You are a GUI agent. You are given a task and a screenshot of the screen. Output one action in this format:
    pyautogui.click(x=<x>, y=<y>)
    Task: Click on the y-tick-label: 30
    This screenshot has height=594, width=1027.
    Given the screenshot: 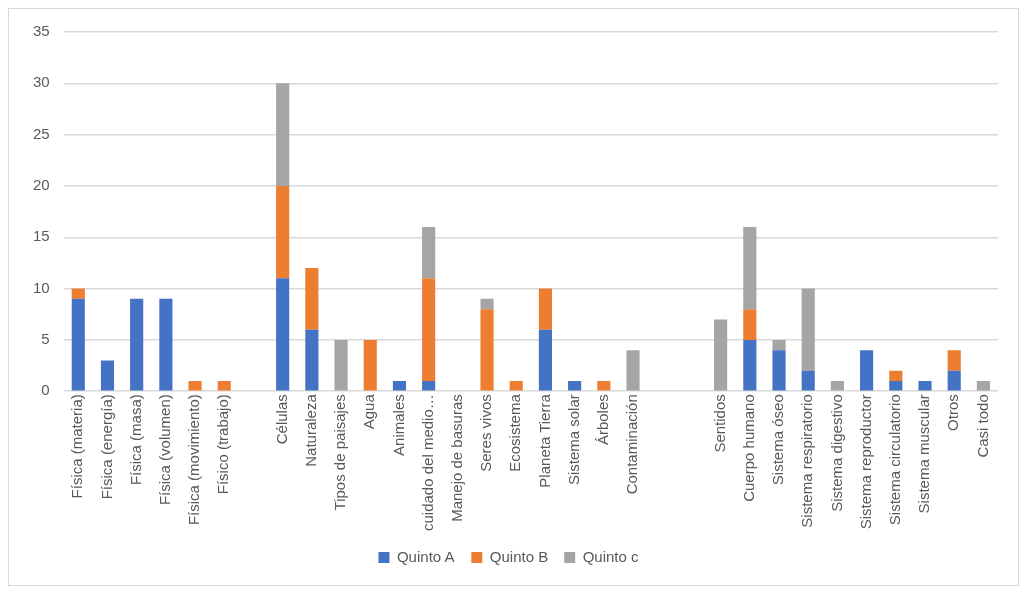 What is the action you would take?
    pyautogui.click(x=41, y=82)
    